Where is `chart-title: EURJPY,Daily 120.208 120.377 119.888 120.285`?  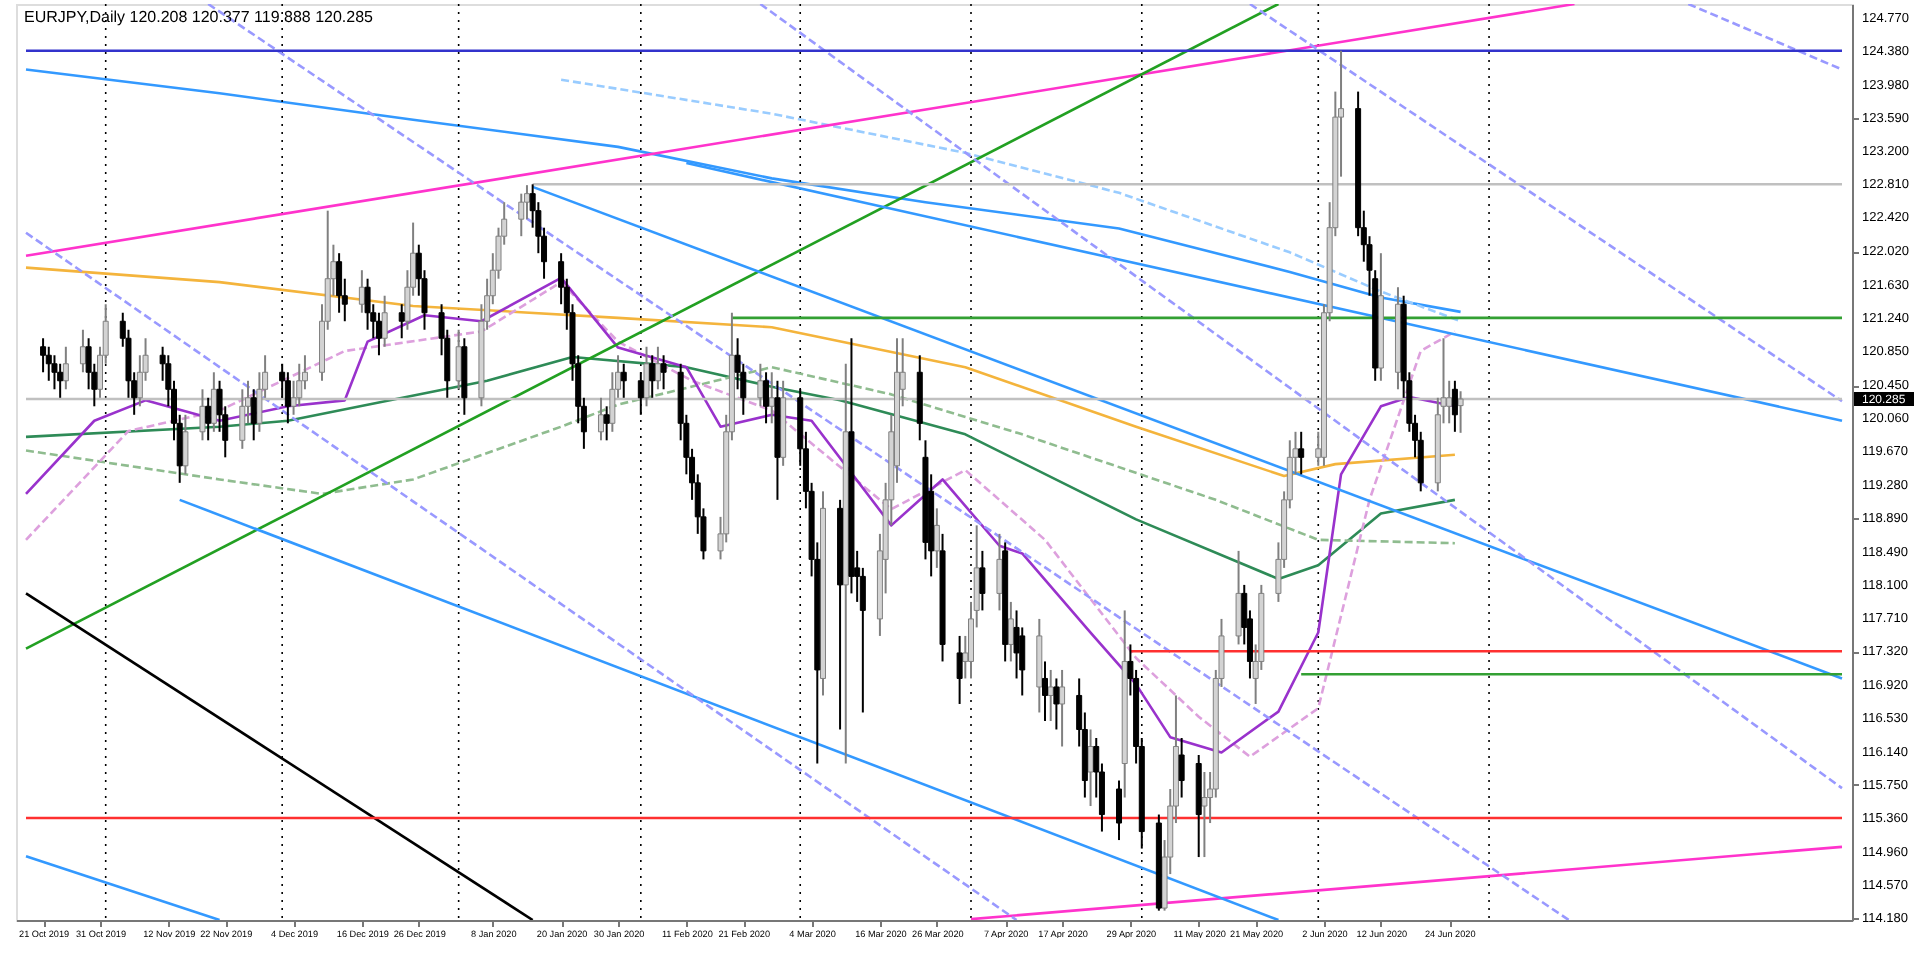 chart-title: EURJPY,Daily 120.208 120.377 119.888 120.285 is located at coordinates (199, 17).